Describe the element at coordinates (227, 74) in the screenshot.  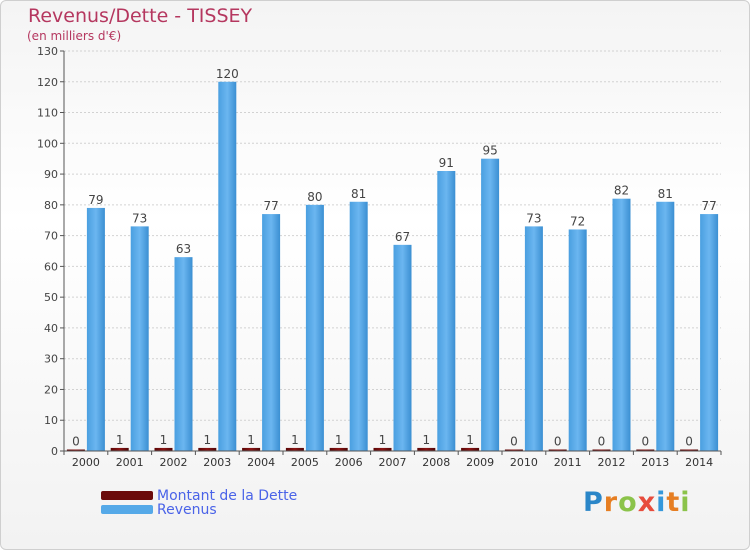
I see `revenue-value-label: 120` at that location.